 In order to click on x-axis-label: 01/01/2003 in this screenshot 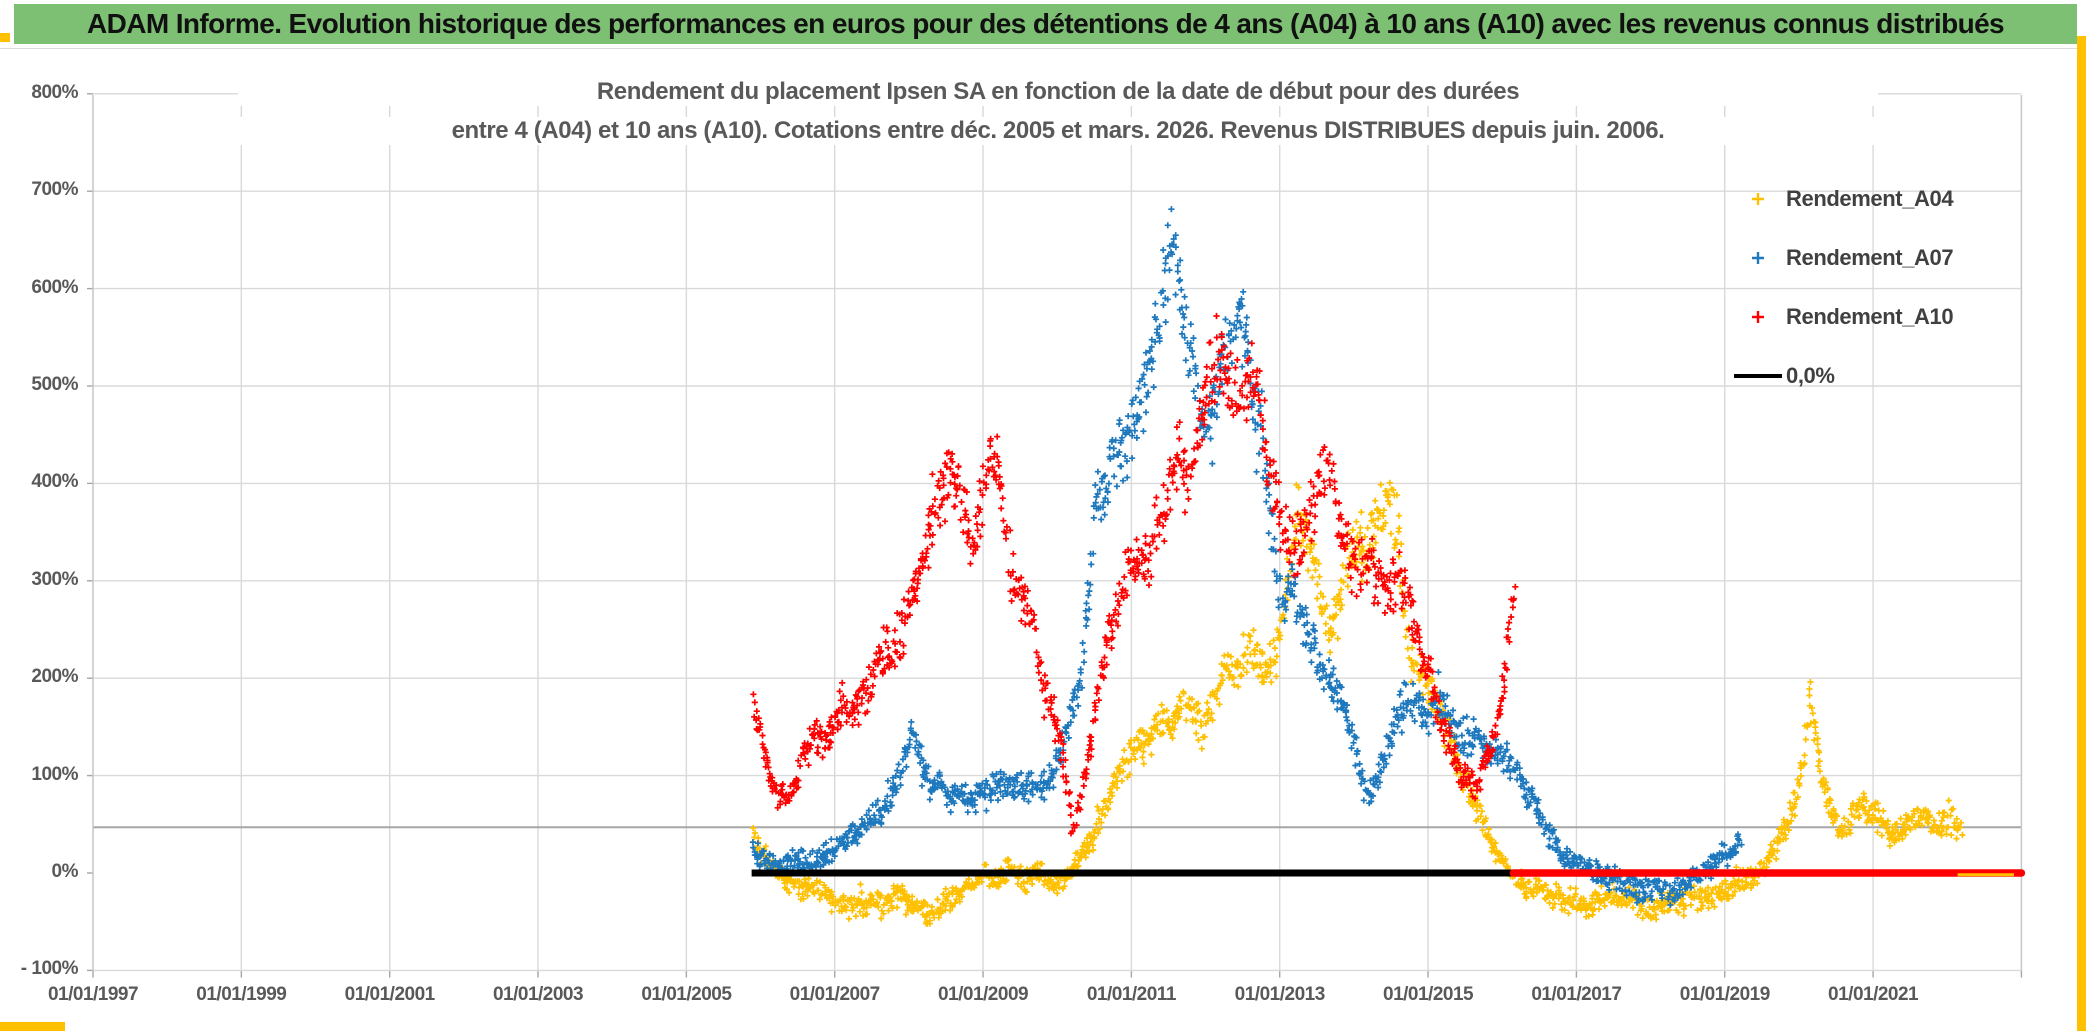, I will do `click(538, 994)`.